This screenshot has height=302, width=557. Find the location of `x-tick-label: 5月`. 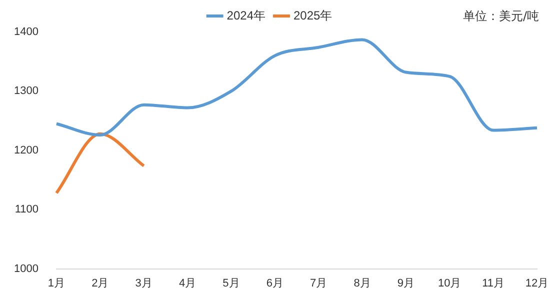

x-tick-label: 5月 is located at coordinates (231, 283).